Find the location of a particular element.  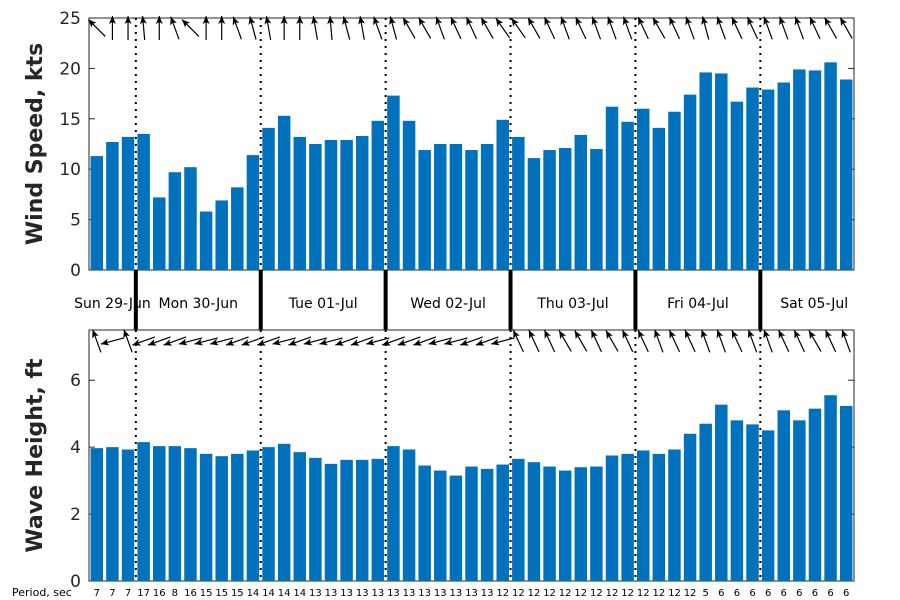

wind-ytick-label: 25 is located at coordinates (70, 19).